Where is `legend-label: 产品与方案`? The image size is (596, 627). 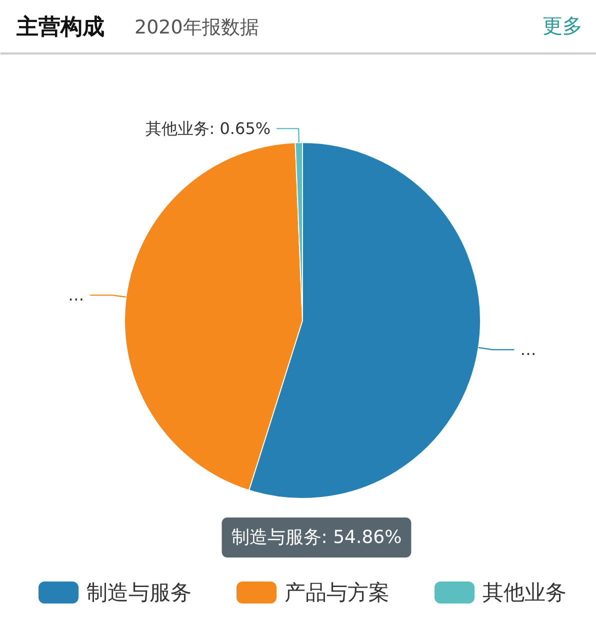
legend-label: 产品与方案 is located at coordinates (337, 592).